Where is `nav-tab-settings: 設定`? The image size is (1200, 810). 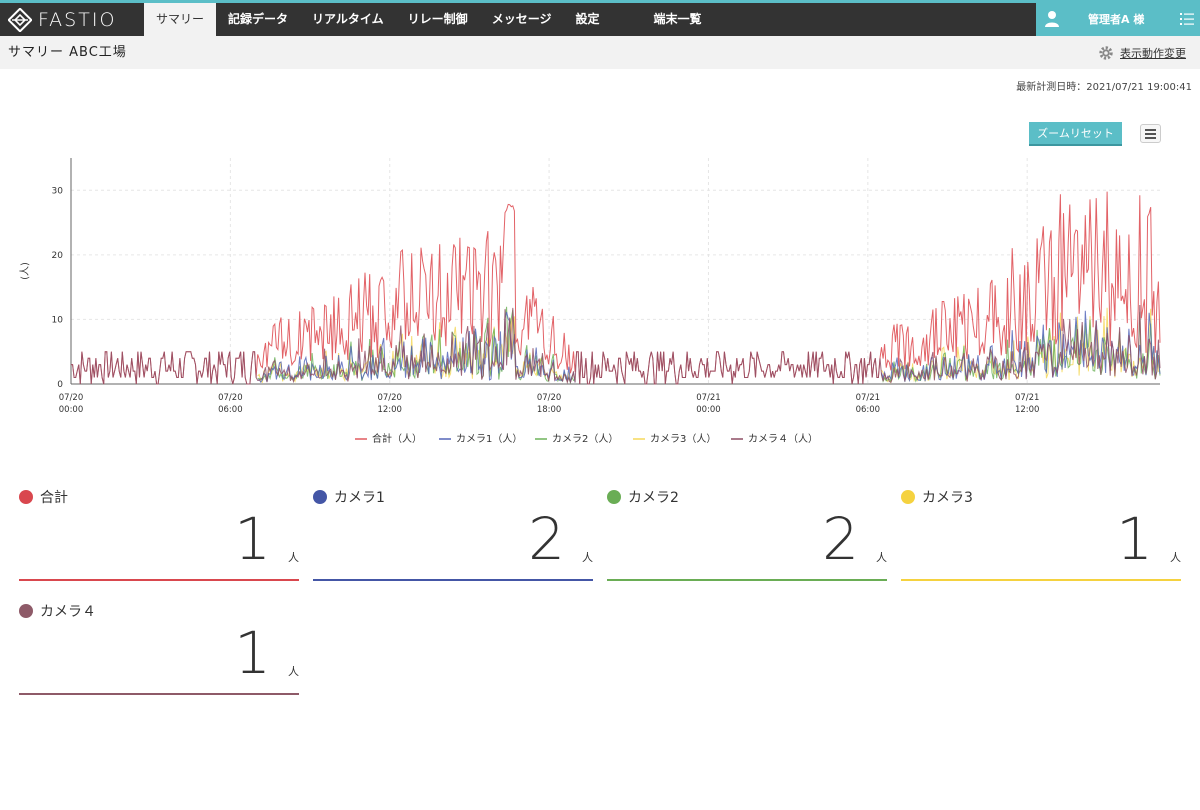
nav-tab-settings: 設定 is located at coordinates (587, 19).